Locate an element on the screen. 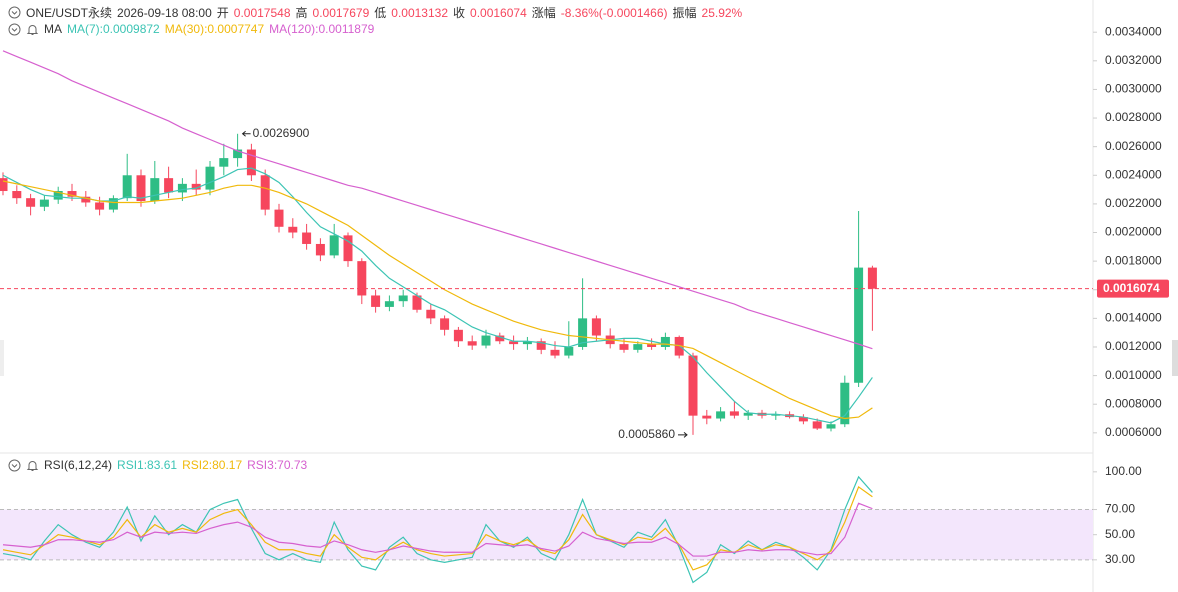 Image resolution: width=1178 pixels, height=592 pixels. rsi-band is located at coordinates (546, 534).